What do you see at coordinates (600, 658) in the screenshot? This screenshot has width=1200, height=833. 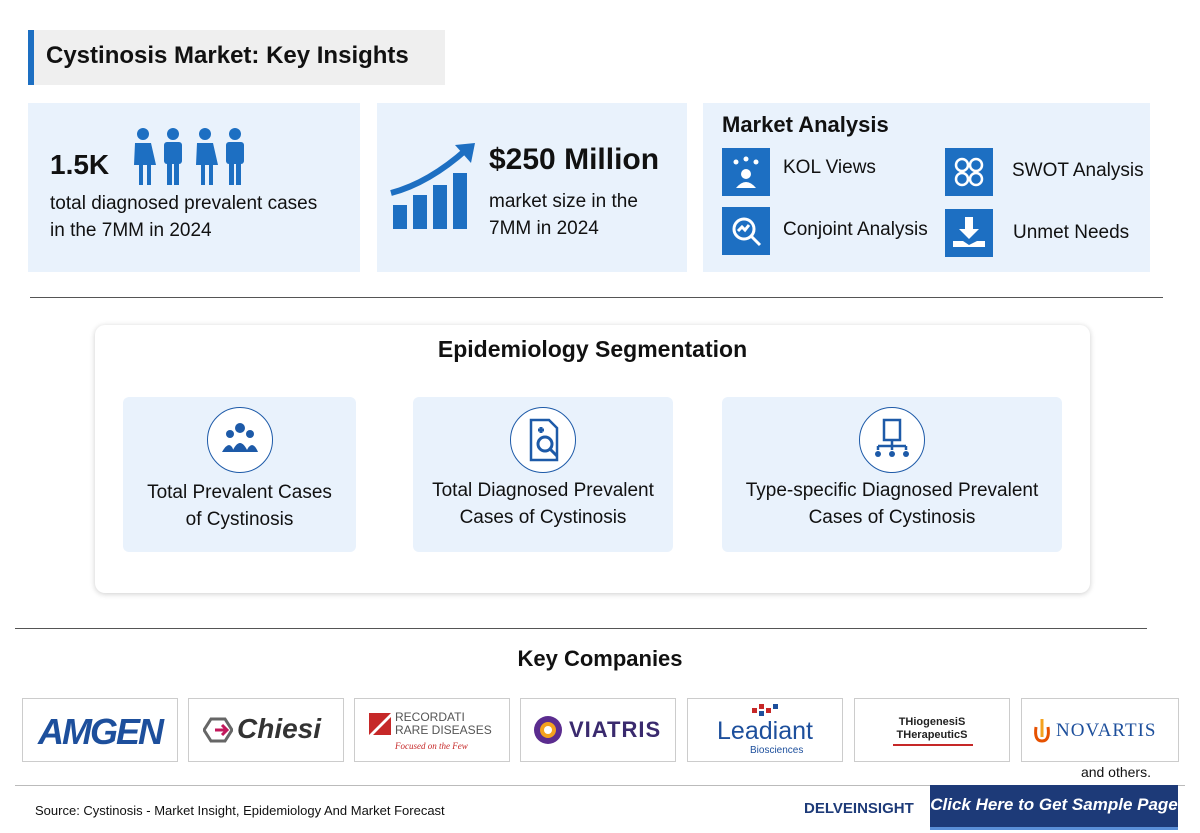 I see `companies-title: Key Companies` at bounding box center [600, 658].